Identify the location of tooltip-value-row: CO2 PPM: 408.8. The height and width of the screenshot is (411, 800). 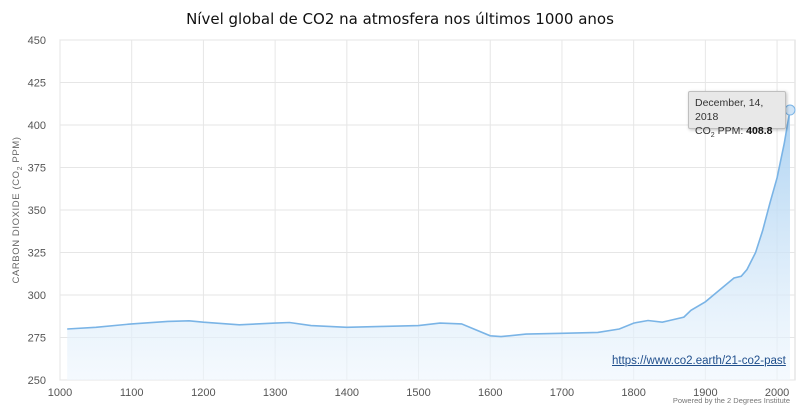
(740, 133).